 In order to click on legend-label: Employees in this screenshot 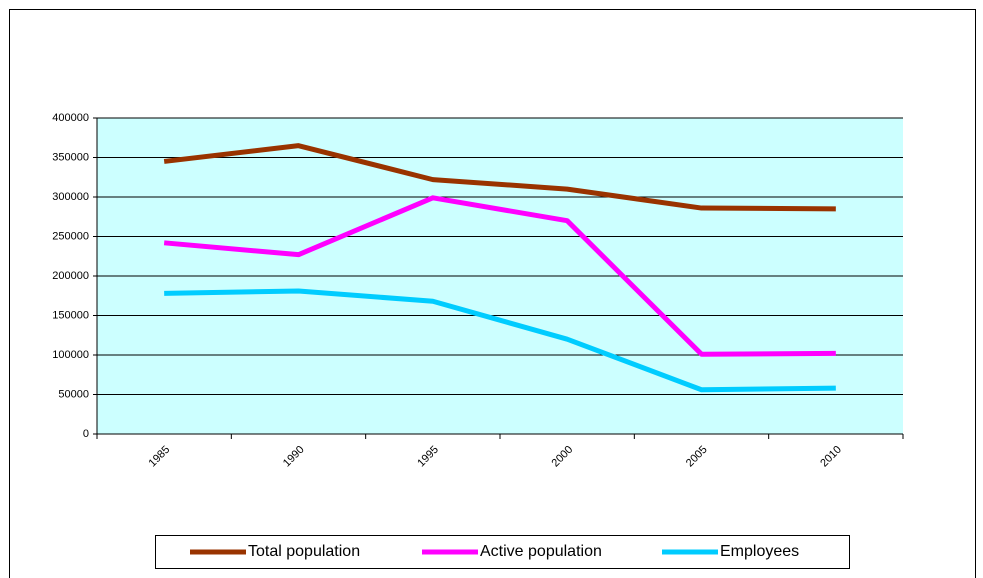, I will do `click(759, 551)`.